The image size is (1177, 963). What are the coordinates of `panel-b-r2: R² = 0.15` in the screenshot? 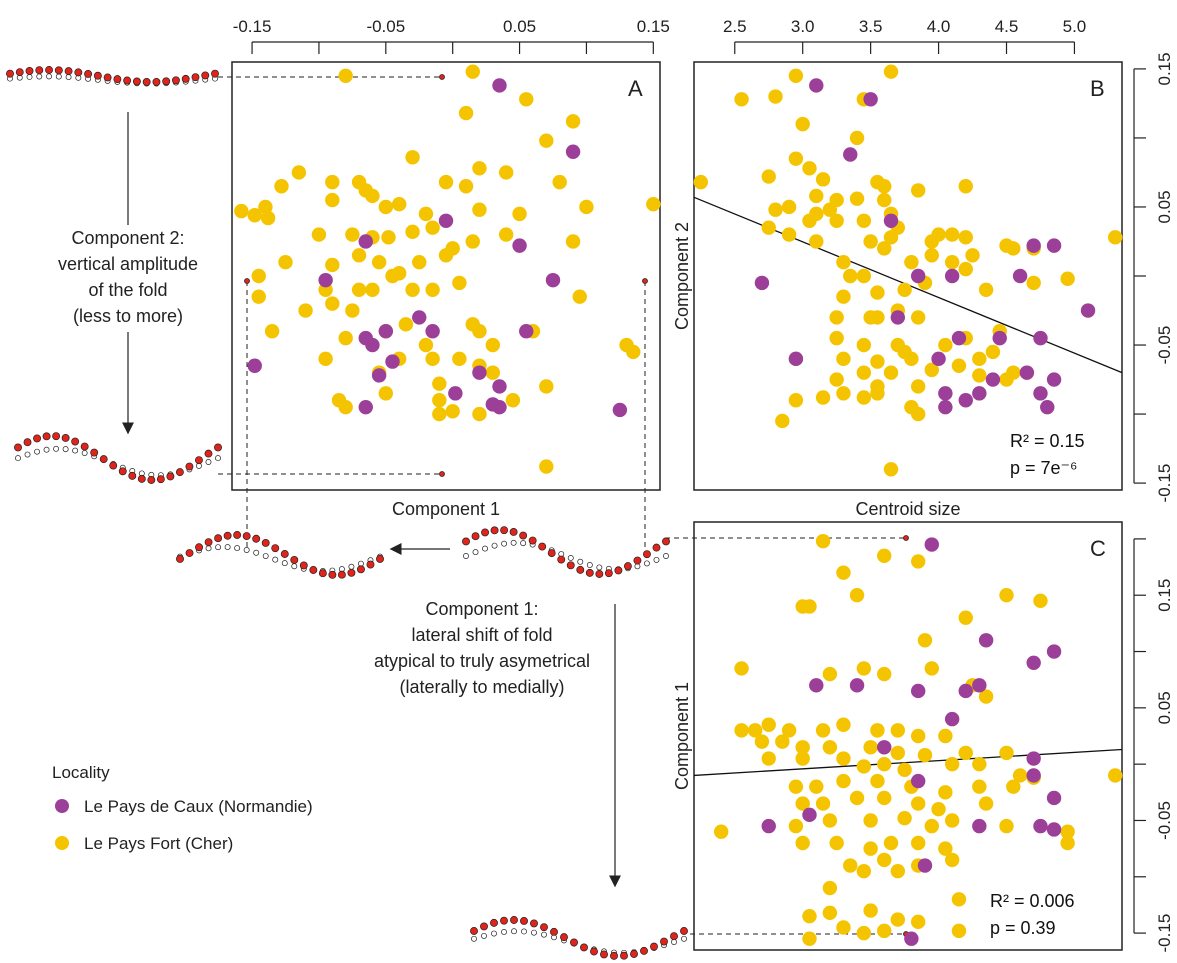 It's located at (1047, 441).